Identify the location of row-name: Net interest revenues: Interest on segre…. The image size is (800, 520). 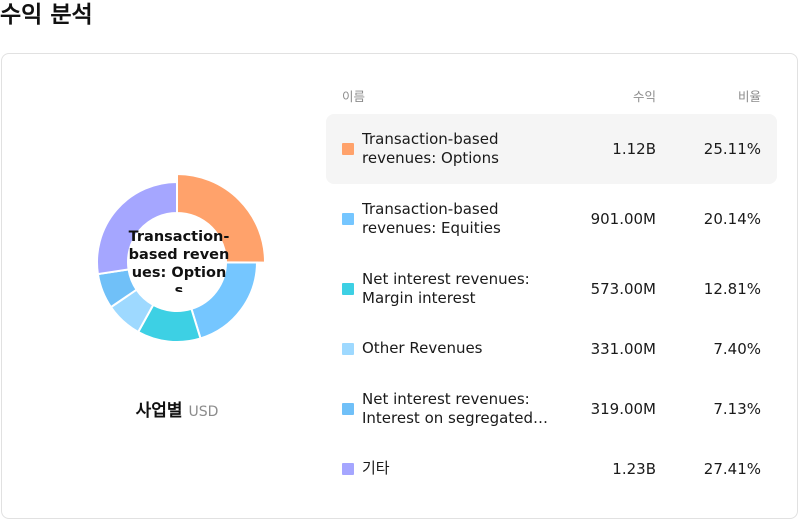
(447, 408).